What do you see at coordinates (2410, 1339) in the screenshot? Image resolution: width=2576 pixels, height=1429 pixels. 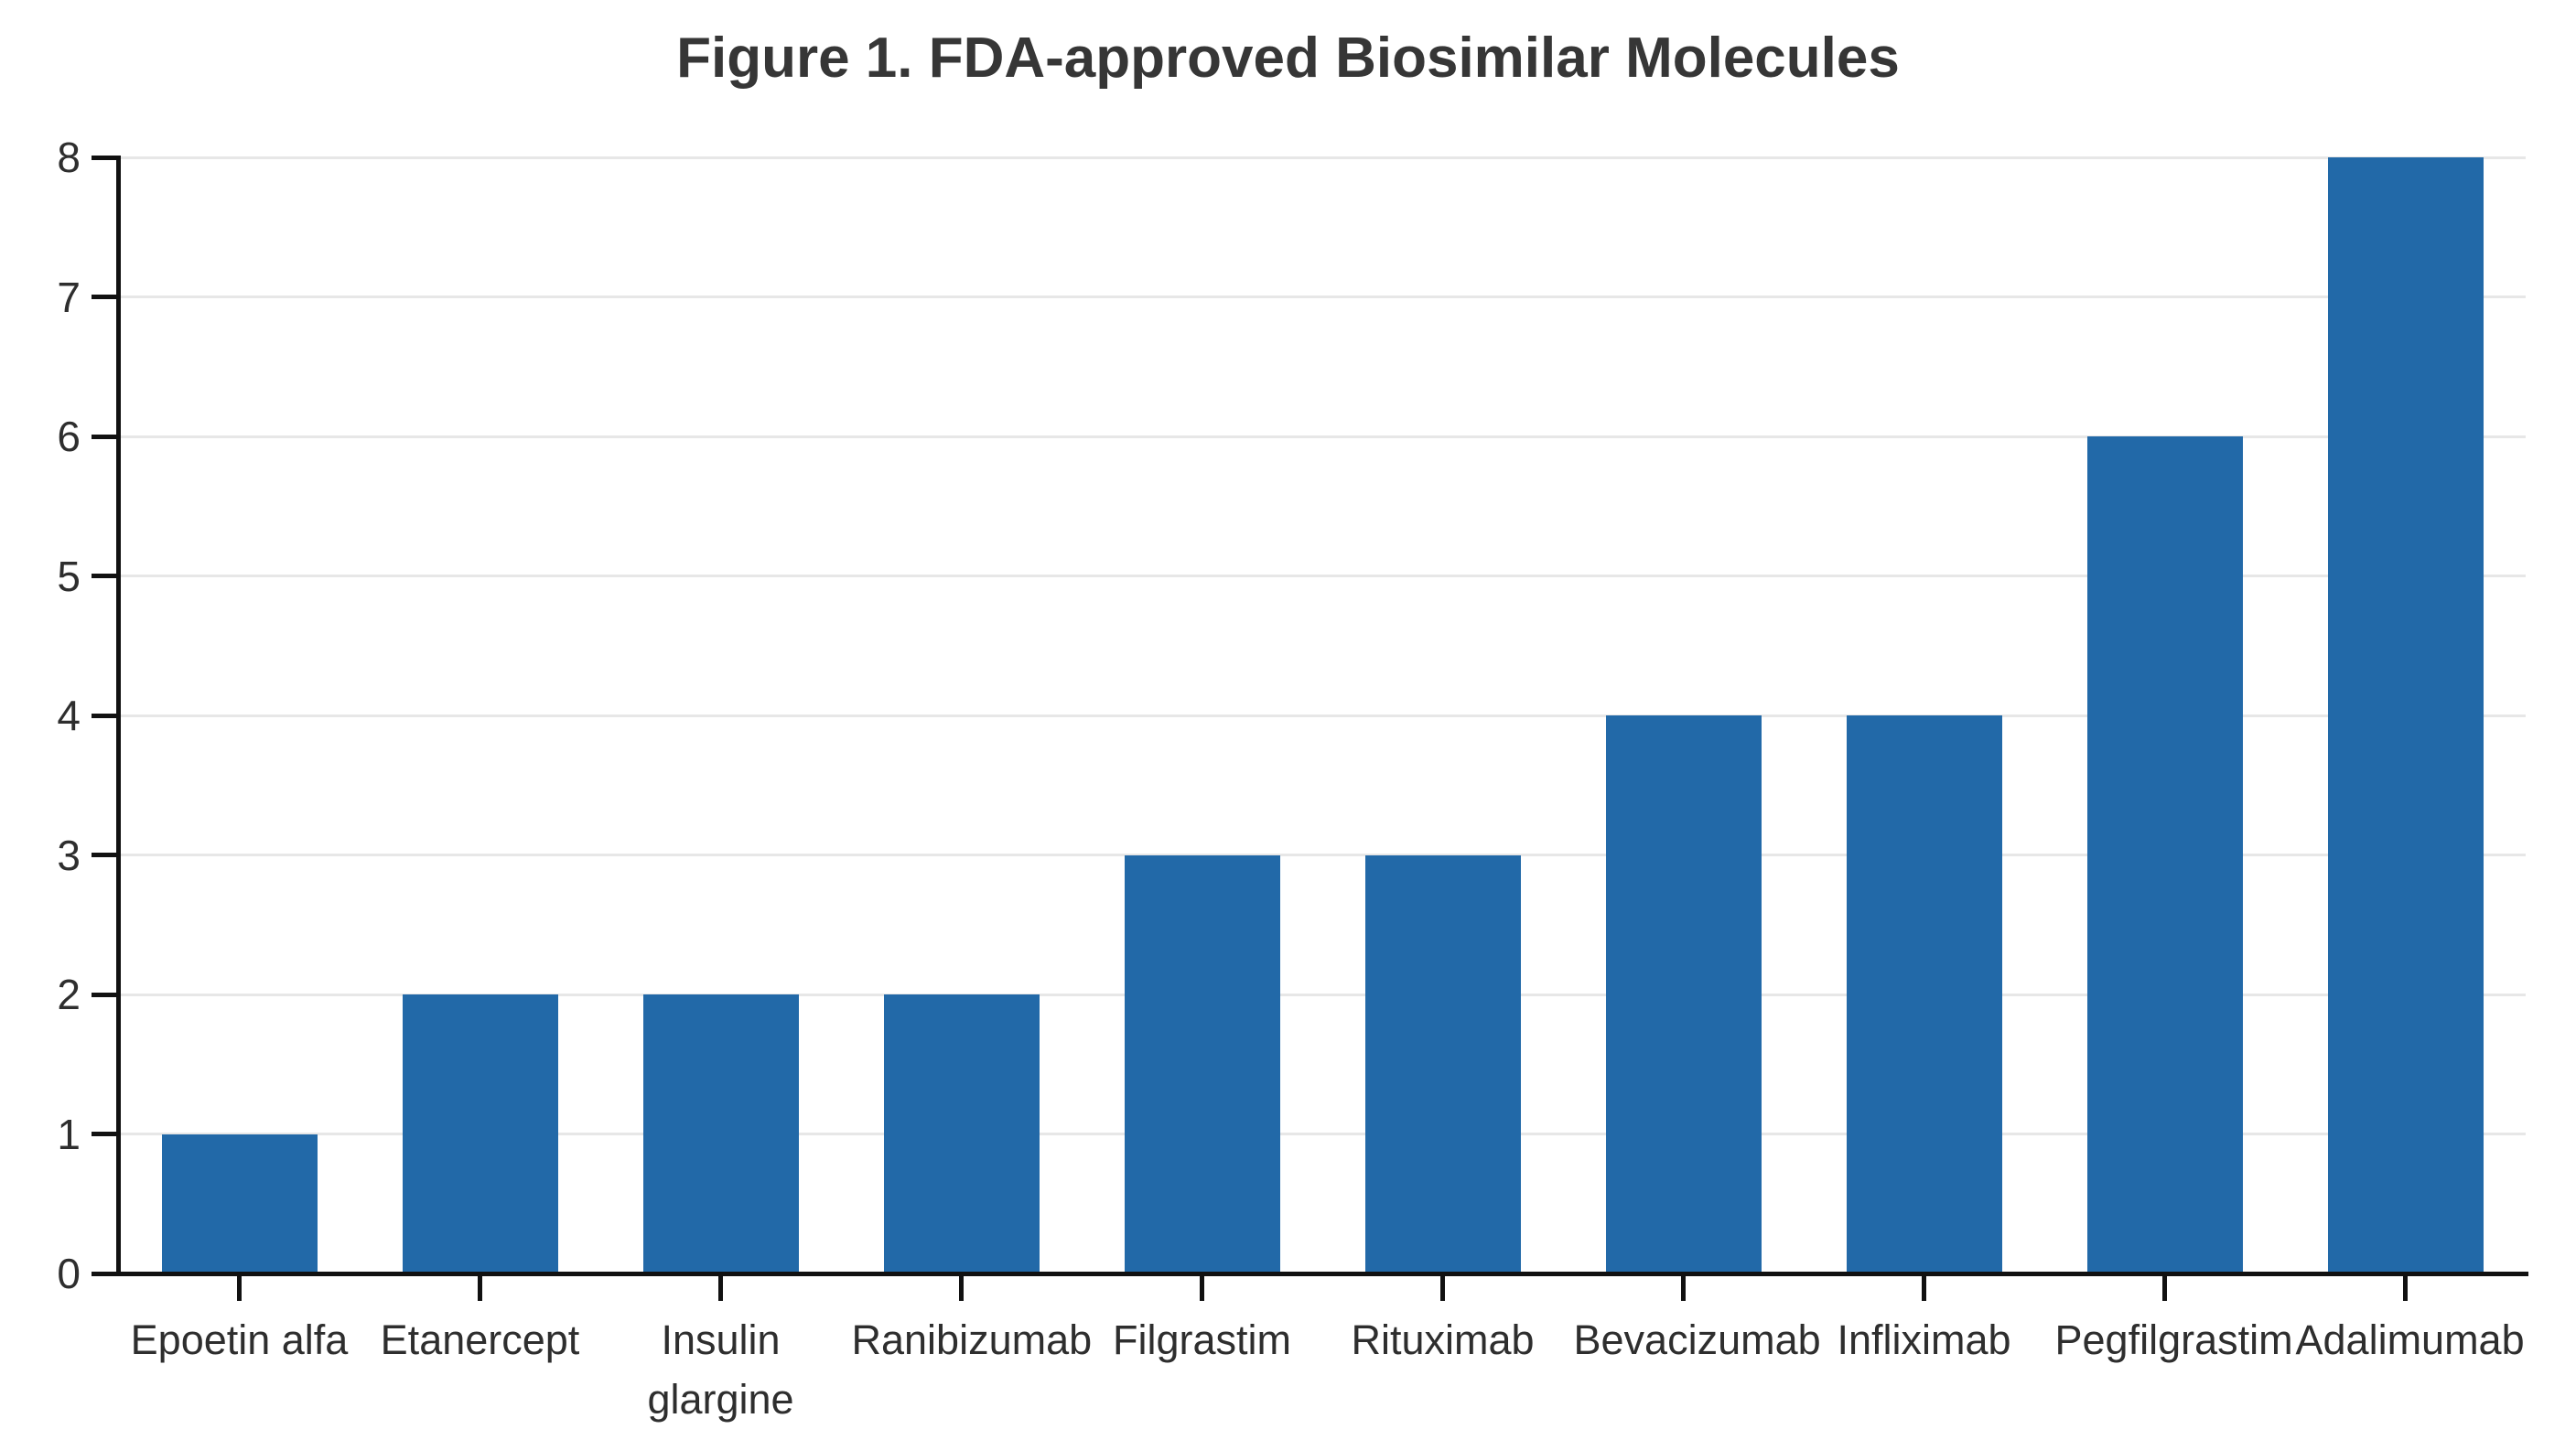 I see `x-tick-label: Adalimumab` at bounding box center [2410, 1339].